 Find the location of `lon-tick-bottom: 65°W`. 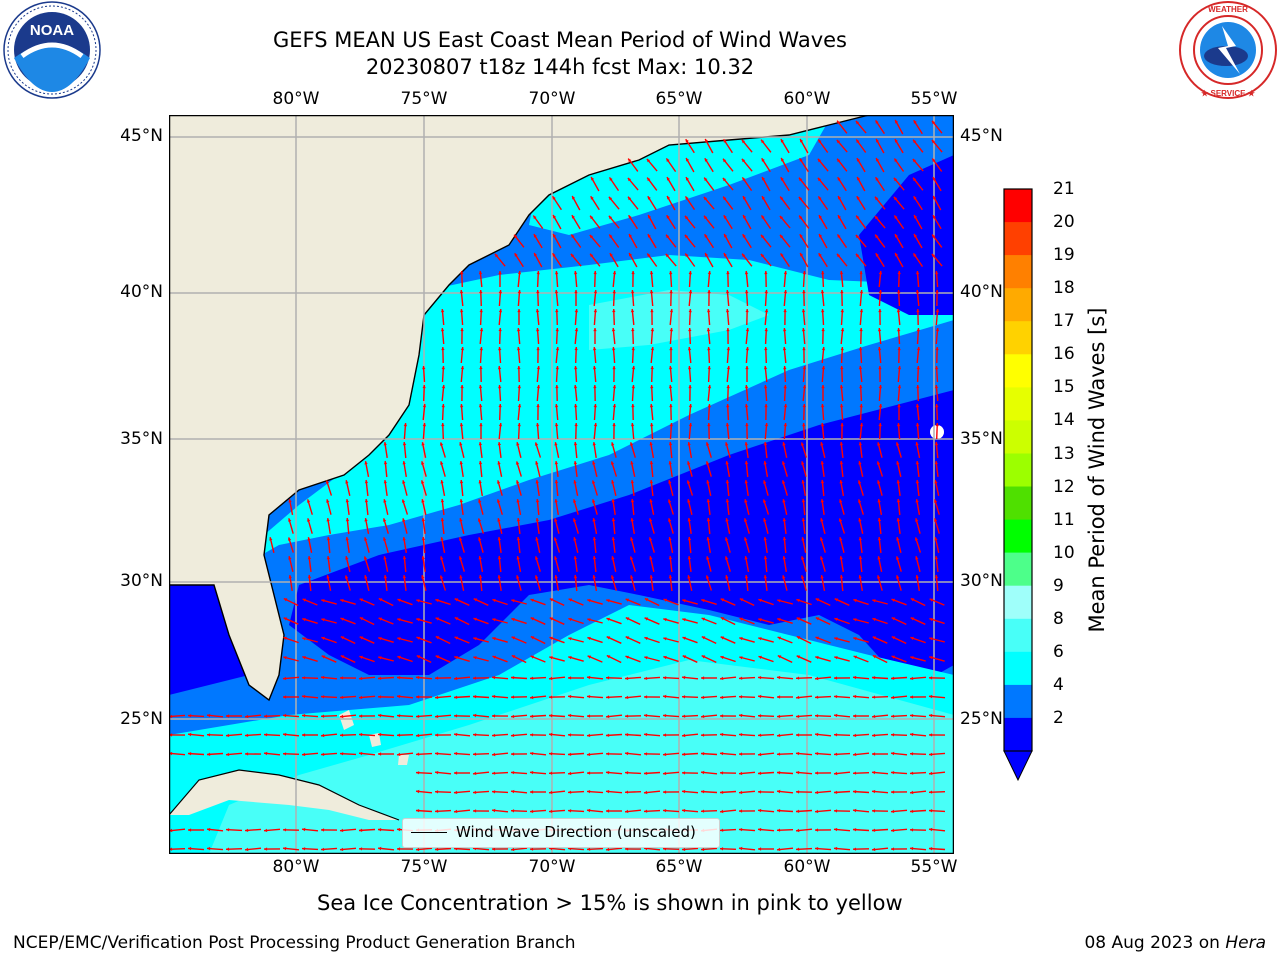

lon-tick-bottom: 65°W is located at coordinates (679, 867).